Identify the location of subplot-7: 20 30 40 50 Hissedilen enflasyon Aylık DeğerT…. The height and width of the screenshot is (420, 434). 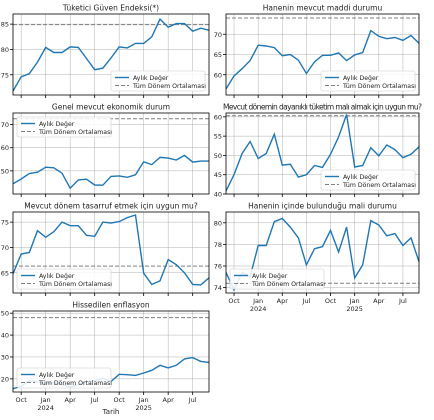
(105, 356).